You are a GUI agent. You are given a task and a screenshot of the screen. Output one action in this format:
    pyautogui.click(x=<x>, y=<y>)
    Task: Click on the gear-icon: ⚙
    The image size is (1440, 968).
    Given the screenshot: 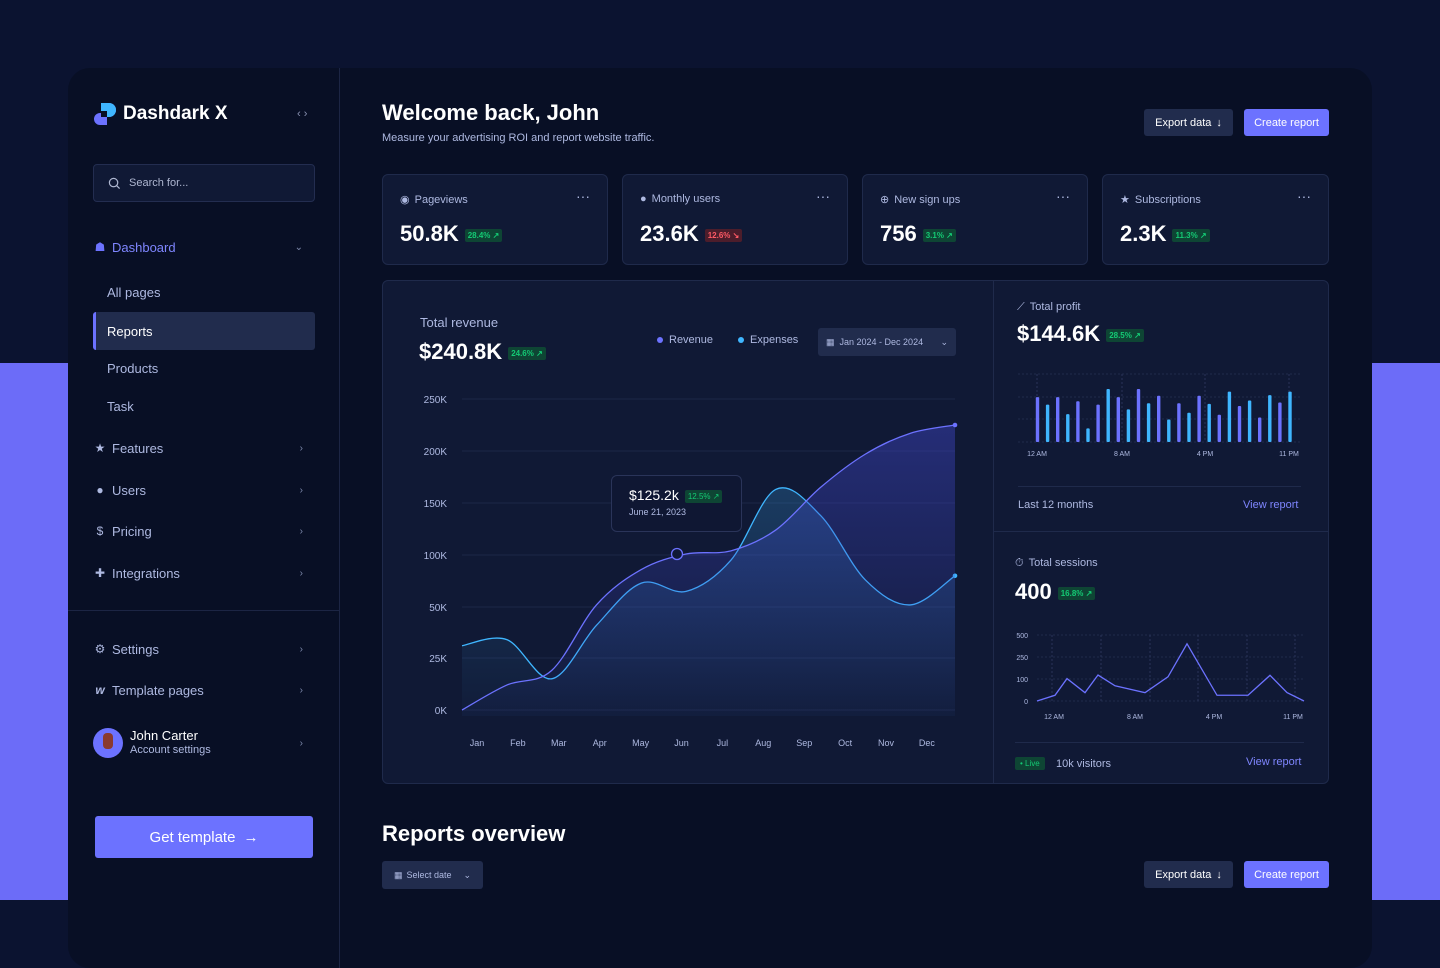 What is the action you would take?
    pyautogui.click(x=100, y=649)
    